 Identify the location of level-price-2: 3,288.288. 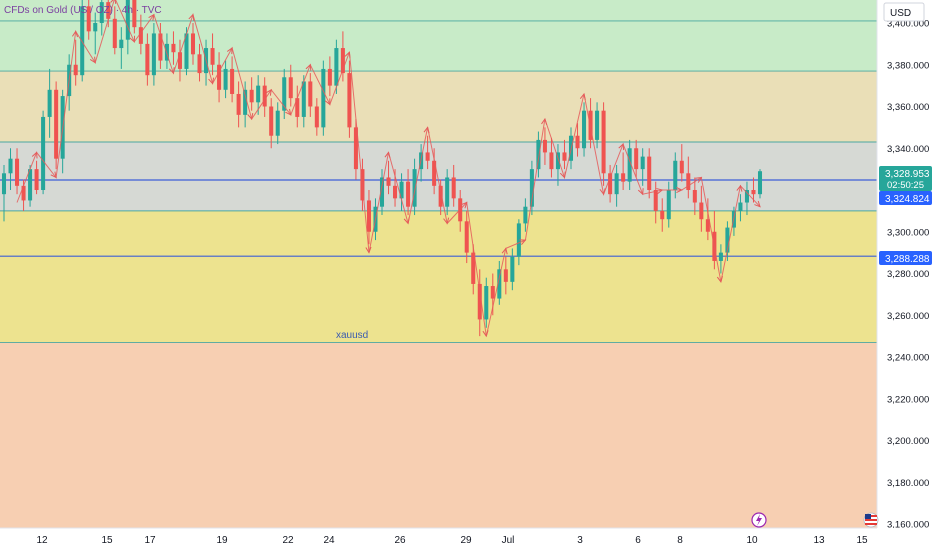
(907, 259).